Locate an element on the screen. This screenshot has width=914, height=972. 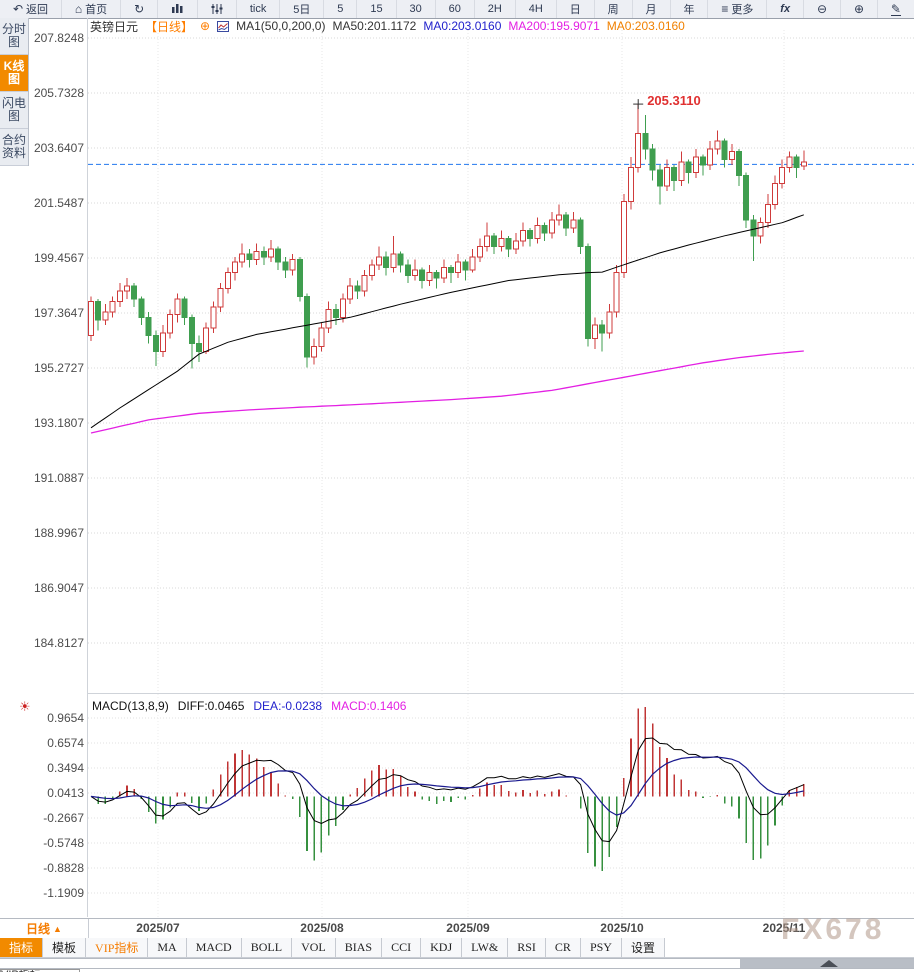
ma50-value: MA50:201.1172 is located at coordinates (374, 26).